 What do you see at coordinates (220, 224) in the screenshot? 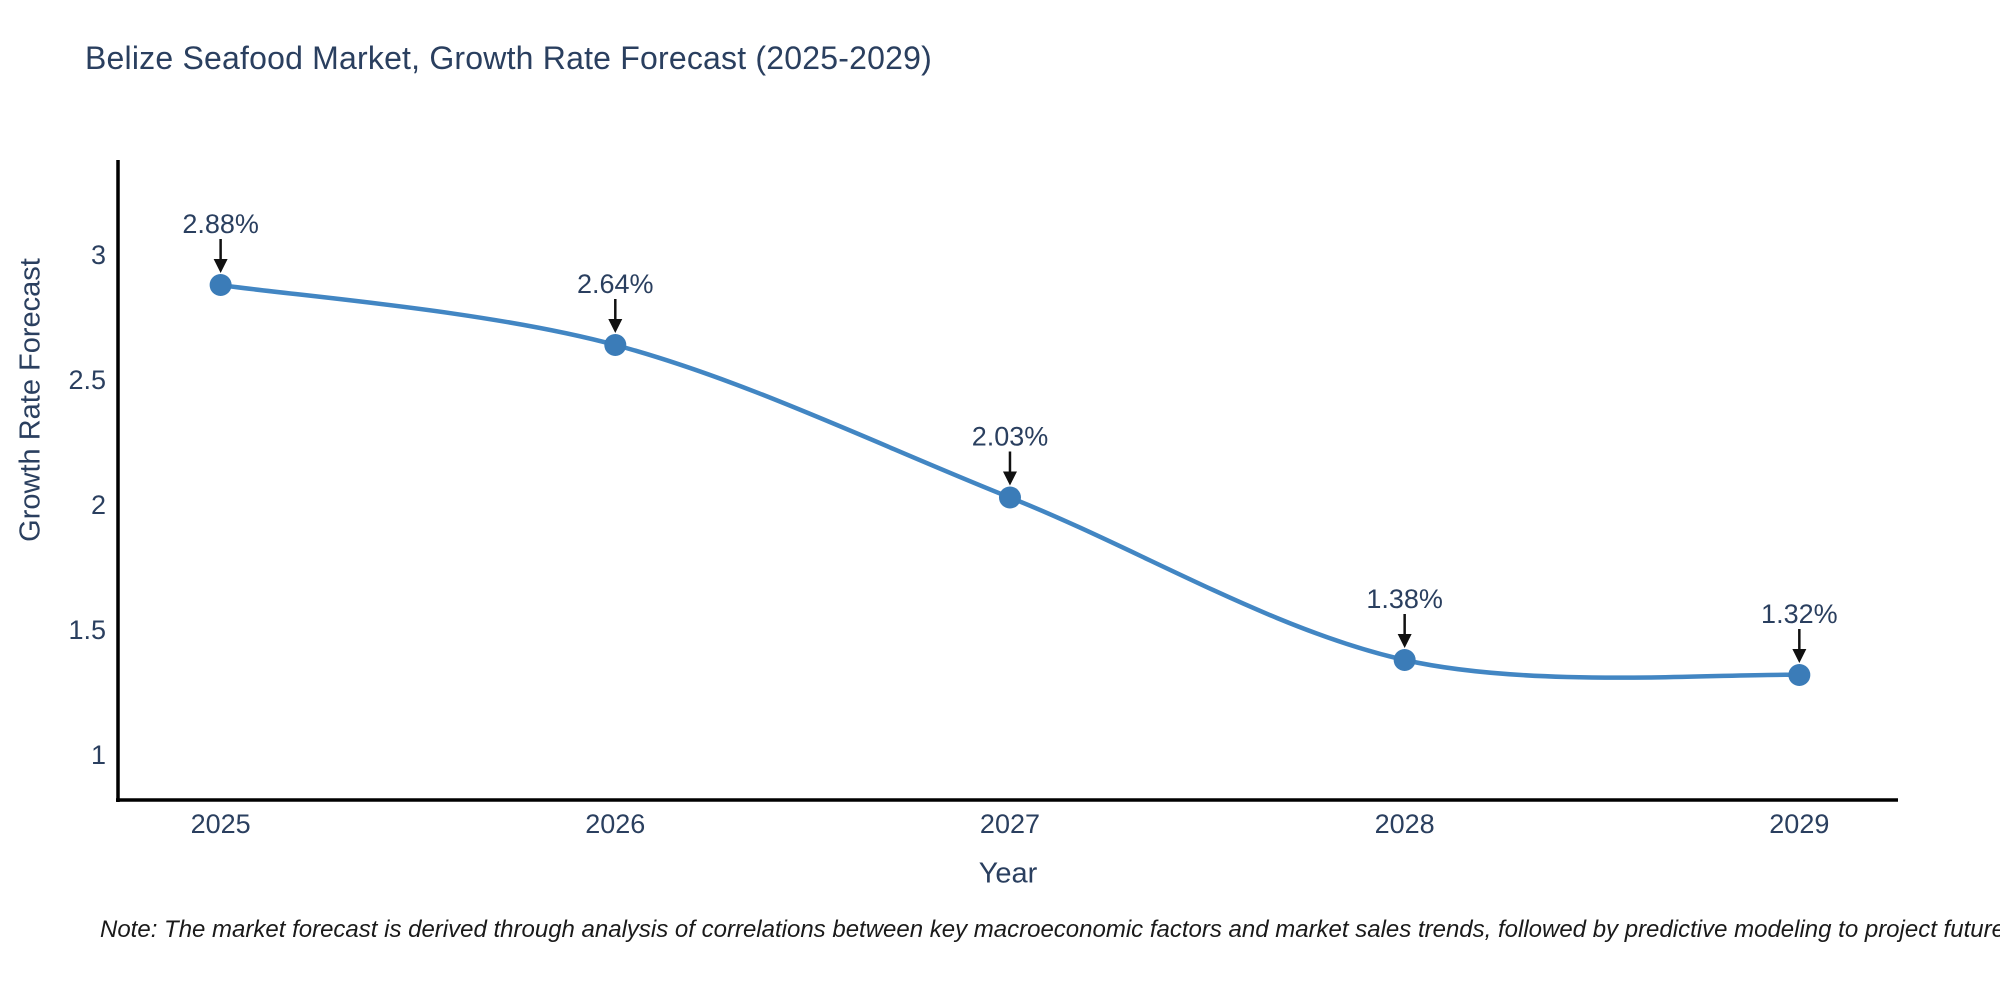
I see `annotation-label: 2.88%` at bounding box center [220, 224].